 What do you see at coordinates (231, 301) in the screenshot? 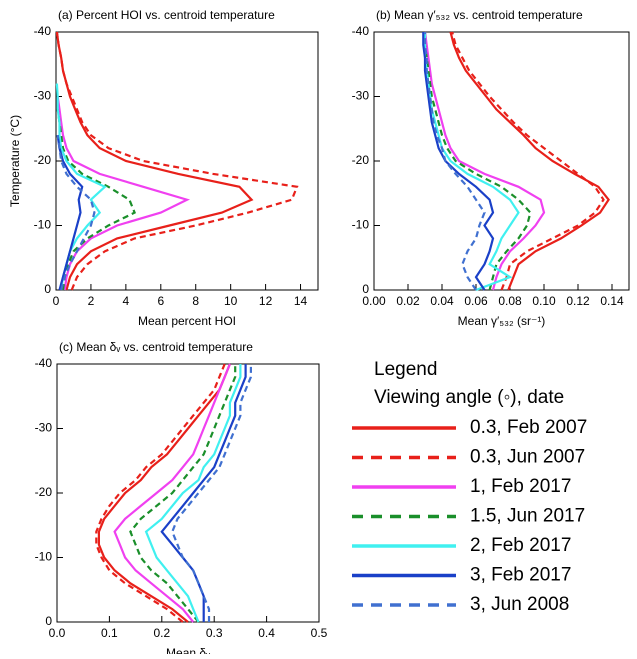
I see `x-tick-label: 10` at bounding box center [231, 301].